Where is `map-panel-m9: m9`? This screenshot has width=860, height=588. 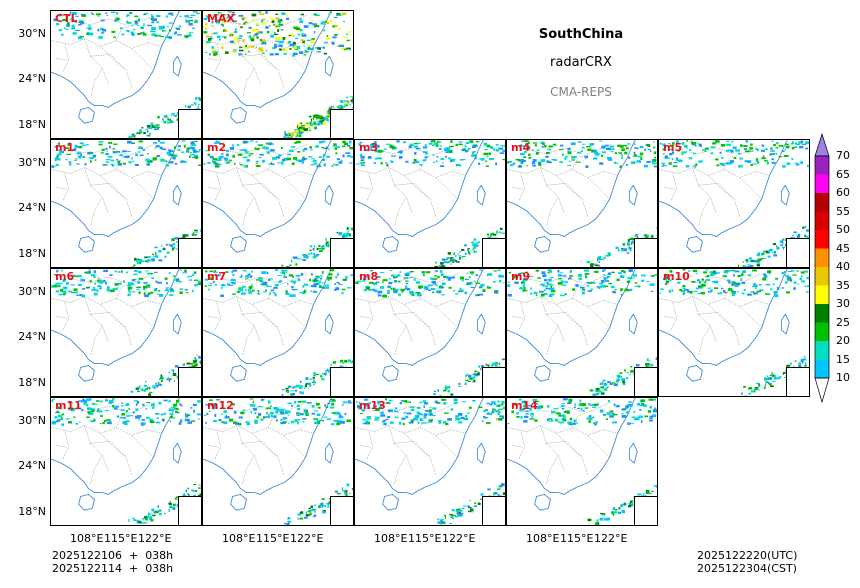
map-panel-m9: m9 is located at coordinates (582, 332).